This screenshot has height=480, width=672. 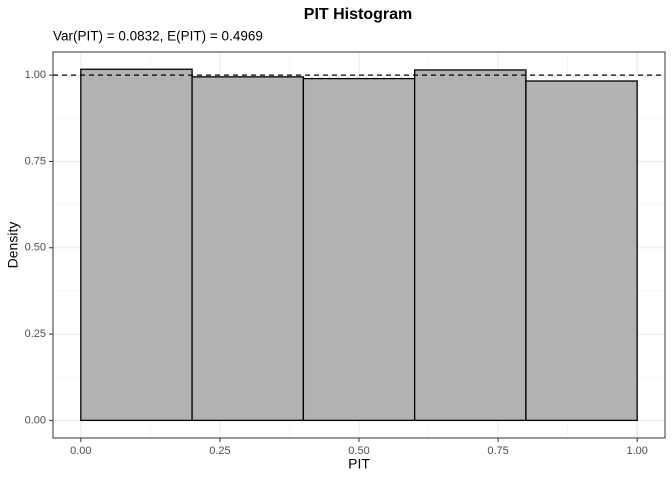 What do you see at coordinates (13, 245) in the screenshot?
I see `y-axis-label: Density` at bounding box center [13, 245].